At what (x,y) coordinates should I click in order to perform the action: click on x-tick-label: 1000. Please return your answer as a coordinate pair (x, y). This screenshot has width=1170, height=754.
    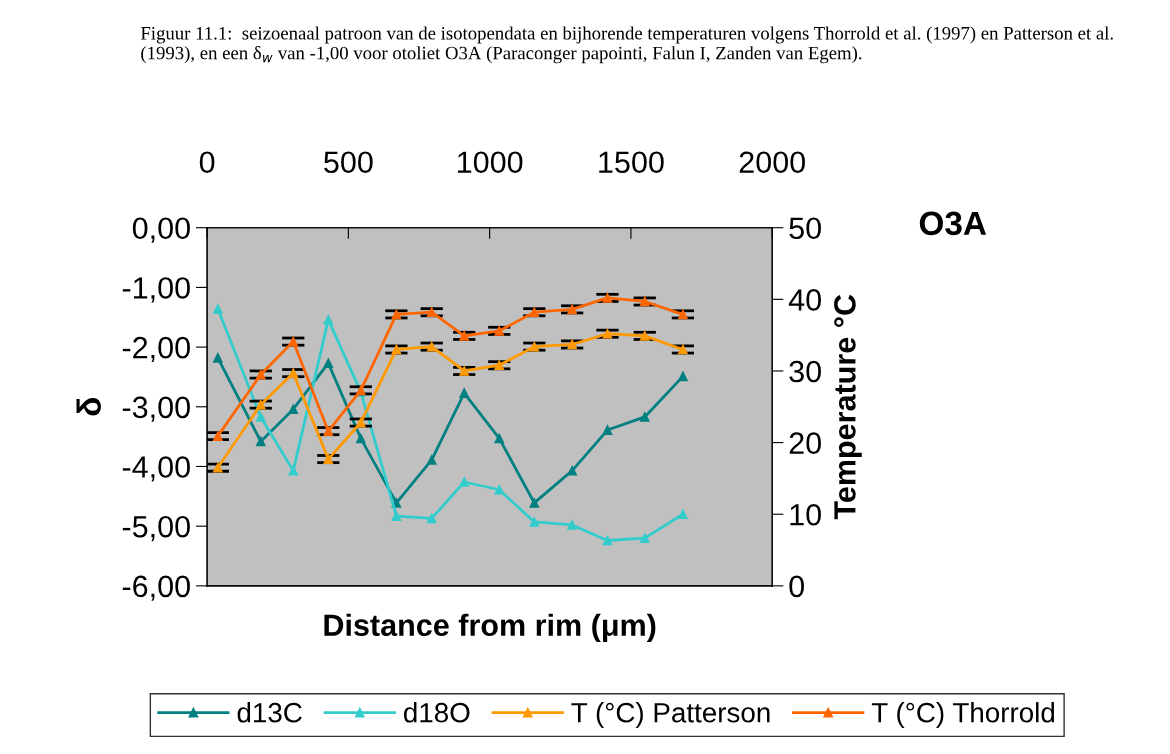
    Looking at the image, I should click on (490, 162).